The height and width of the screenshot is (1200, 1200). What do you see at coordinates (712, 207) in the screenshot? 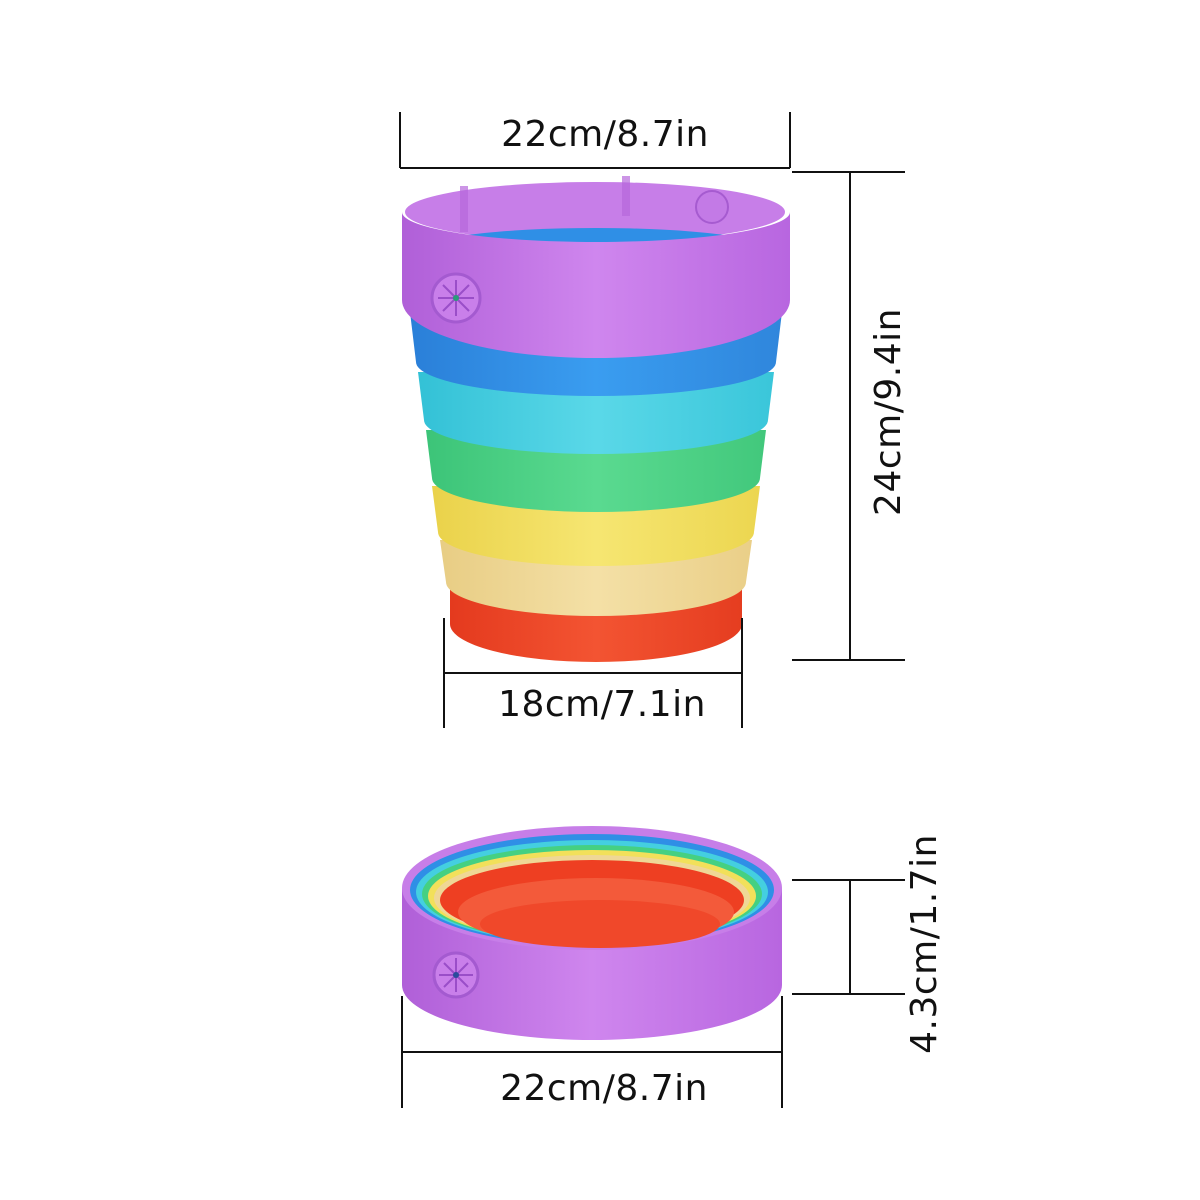
I see `button-icon` at bounding box center [712, 207].